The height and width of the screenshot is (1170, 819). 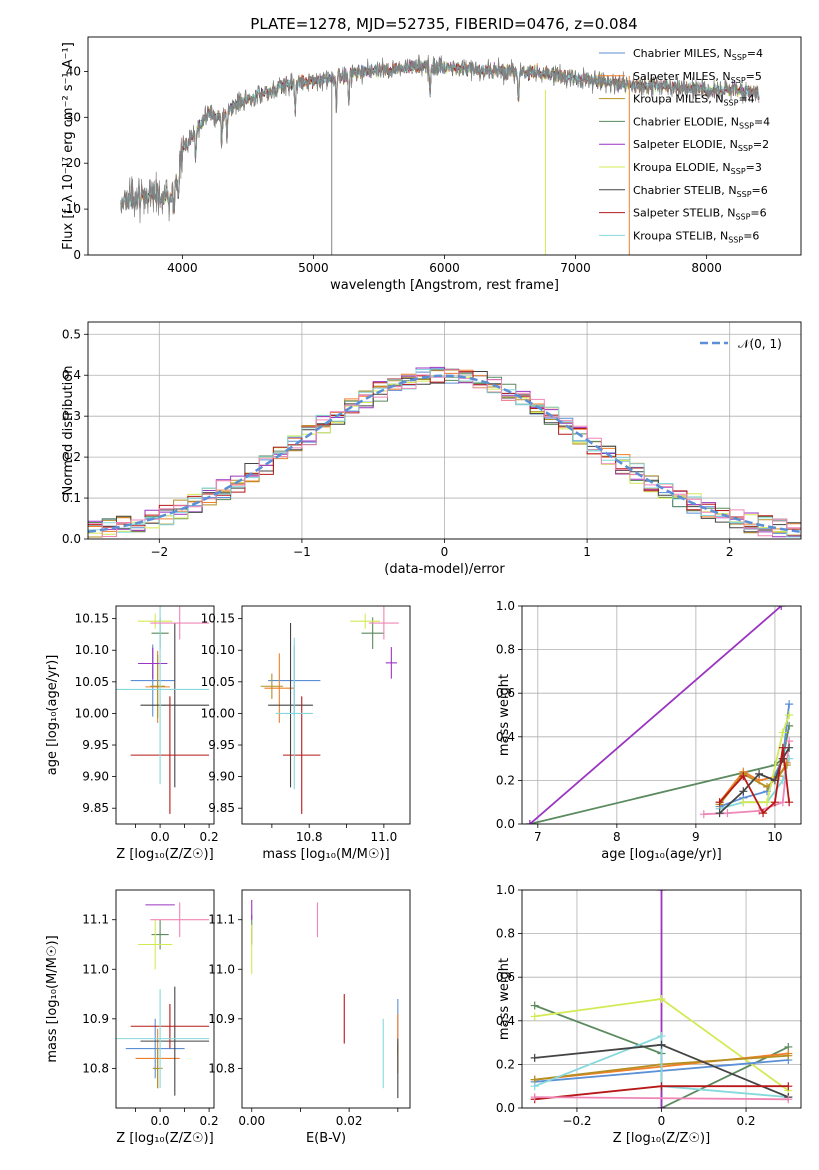 I want to click on mass_vs_Z-data, so click(x=163, y=999).